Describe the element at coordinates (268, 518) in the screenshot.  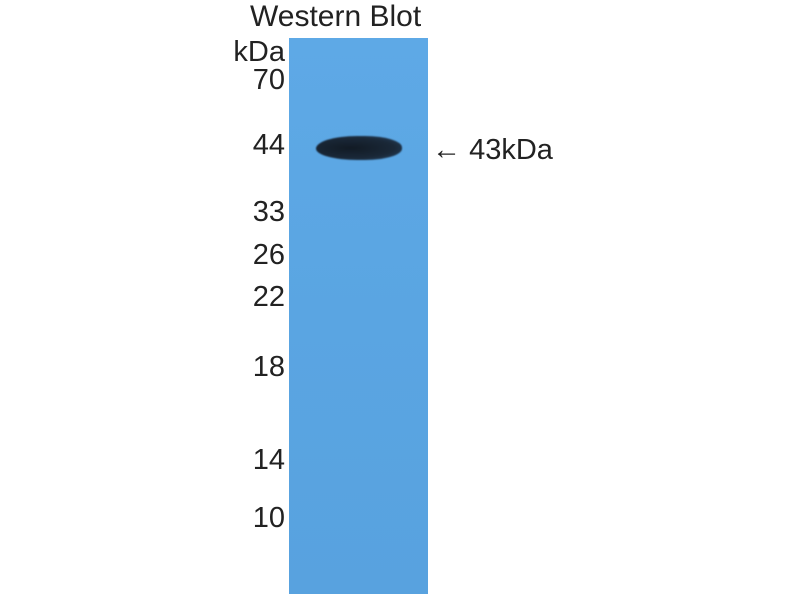
I see `marker-label-10: 10` at that location.